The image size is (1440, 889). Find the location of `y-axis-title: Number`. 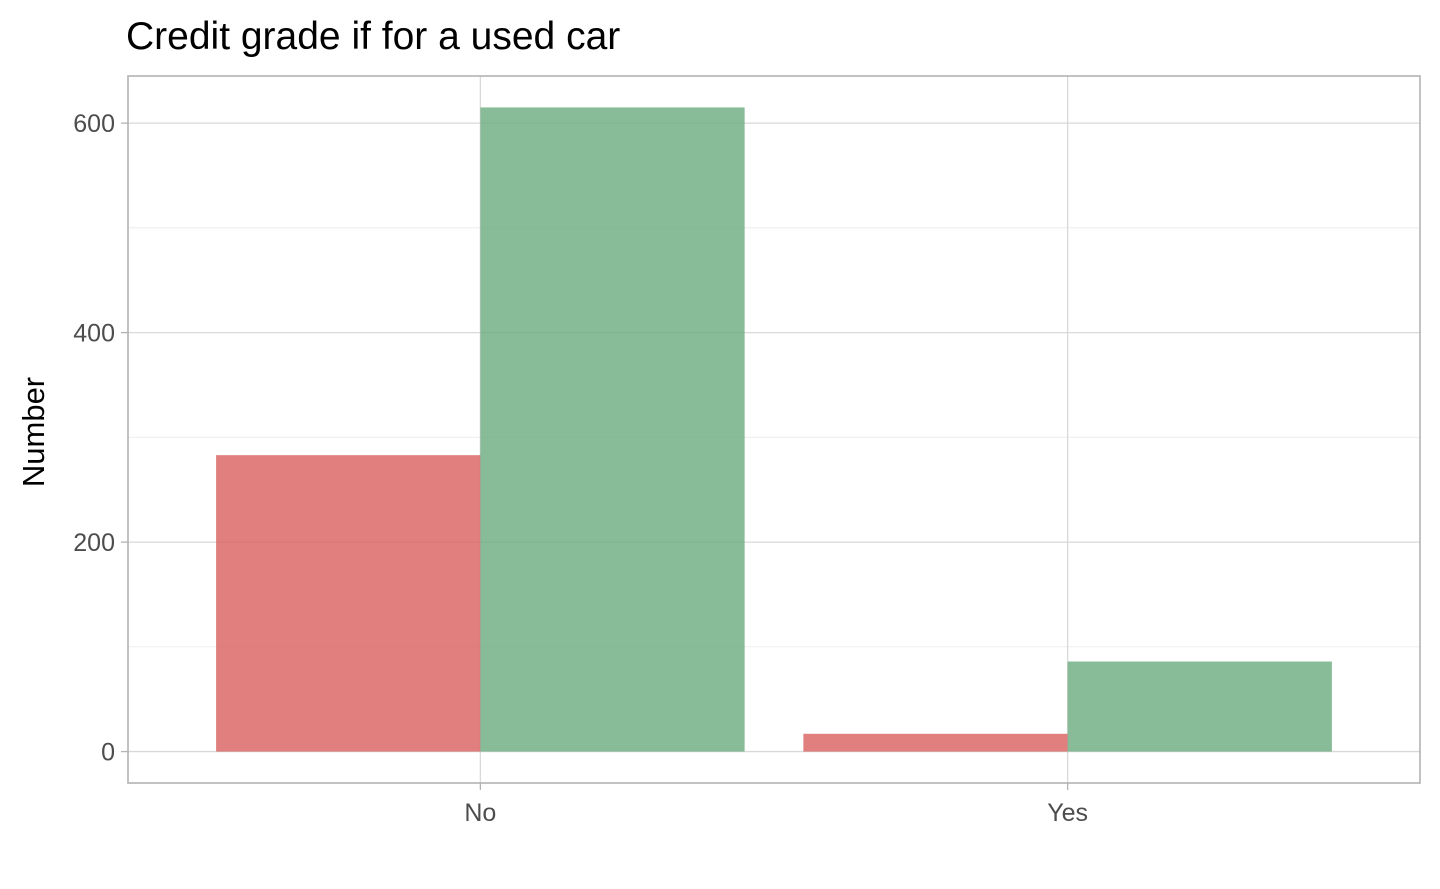

y-axis-title: Number is located at coordinates (33, 432).